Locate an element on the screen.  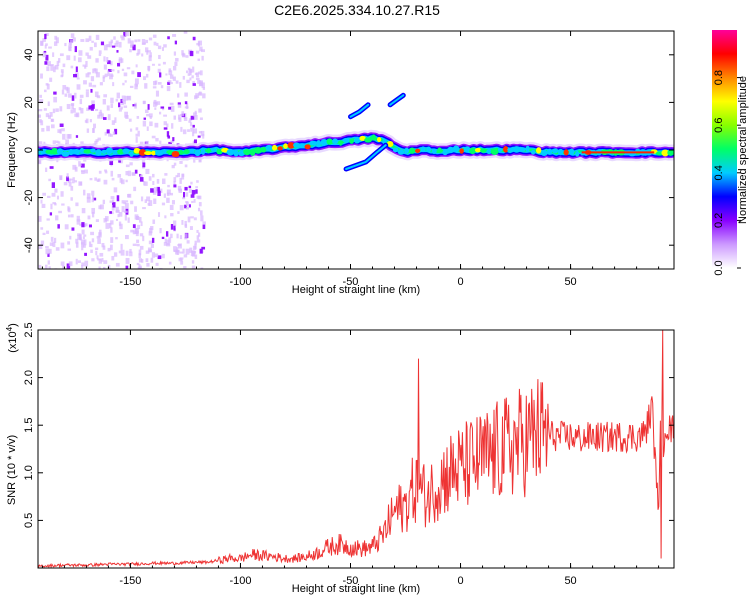
colorbar-label: Normalized spectral amplitude is located at coordinates (743, 150).